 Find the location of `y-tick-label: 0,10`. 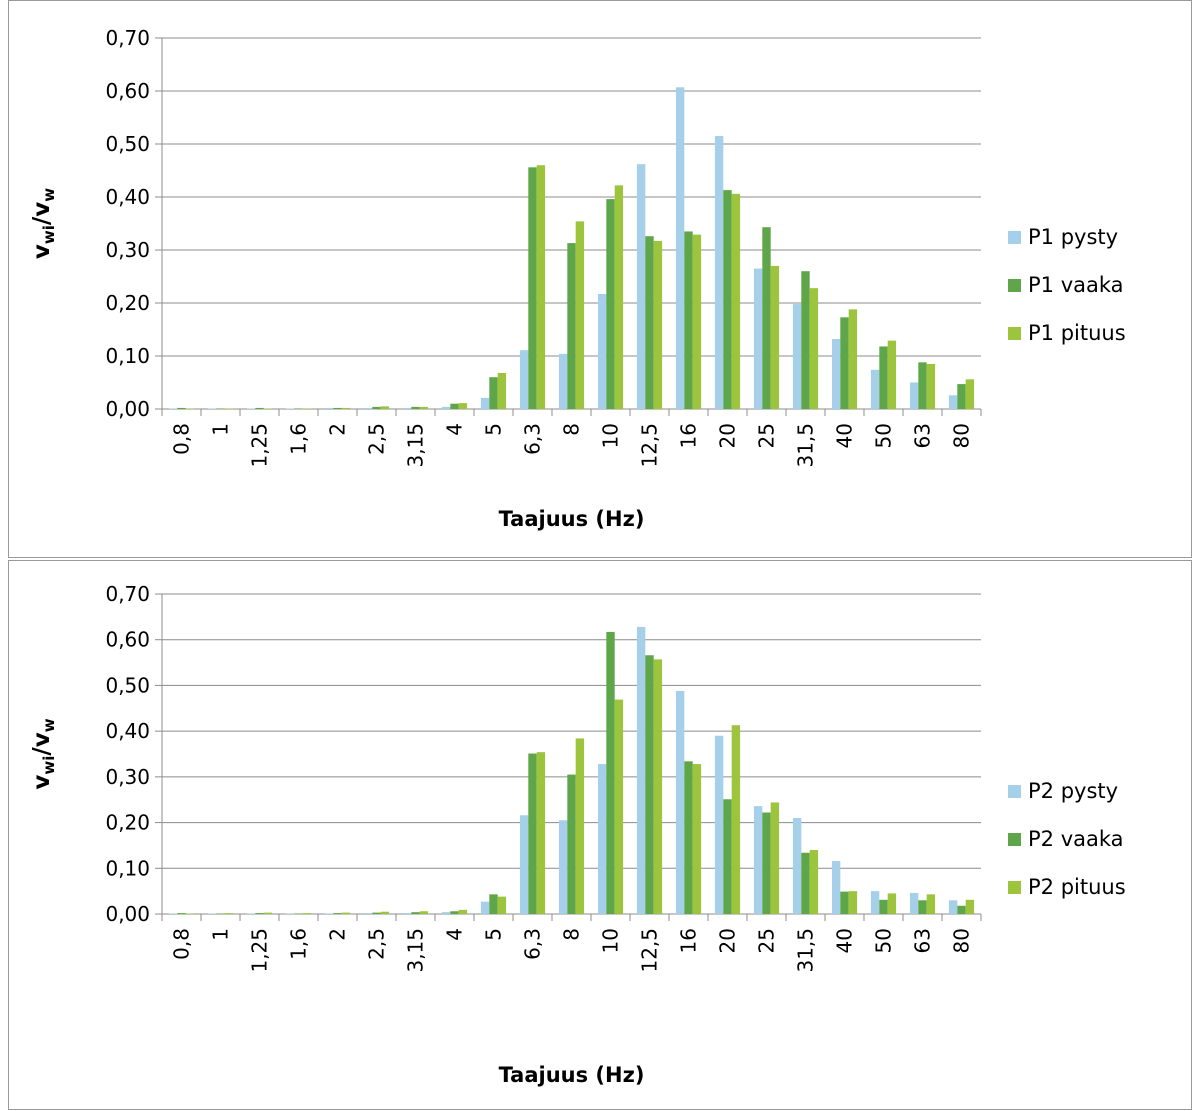

y-tick-label: 0,10 is located at coordinates (127, 356).